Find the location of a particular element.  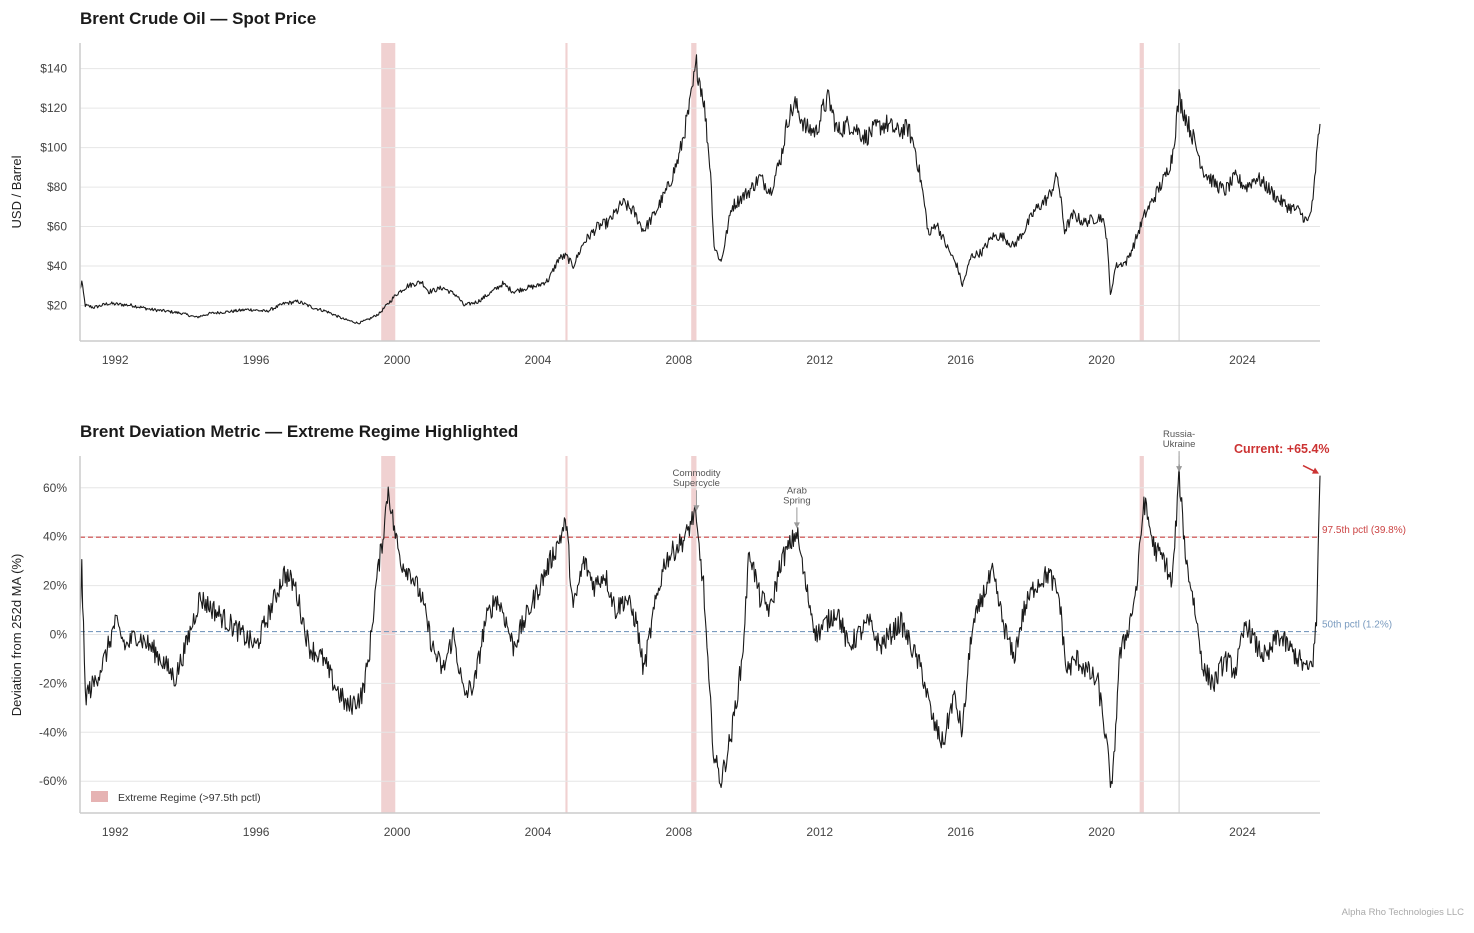

y-tick-label: 0% is located at coordinates (59, 635).